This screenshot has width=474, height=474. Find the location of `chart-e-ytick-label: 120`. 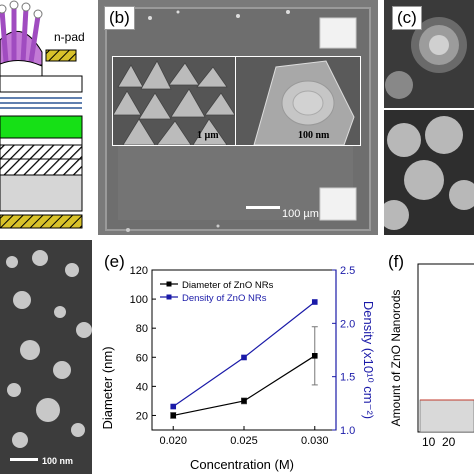

chart-e-ytick-label: 120 is located at coordinates (139, 271).